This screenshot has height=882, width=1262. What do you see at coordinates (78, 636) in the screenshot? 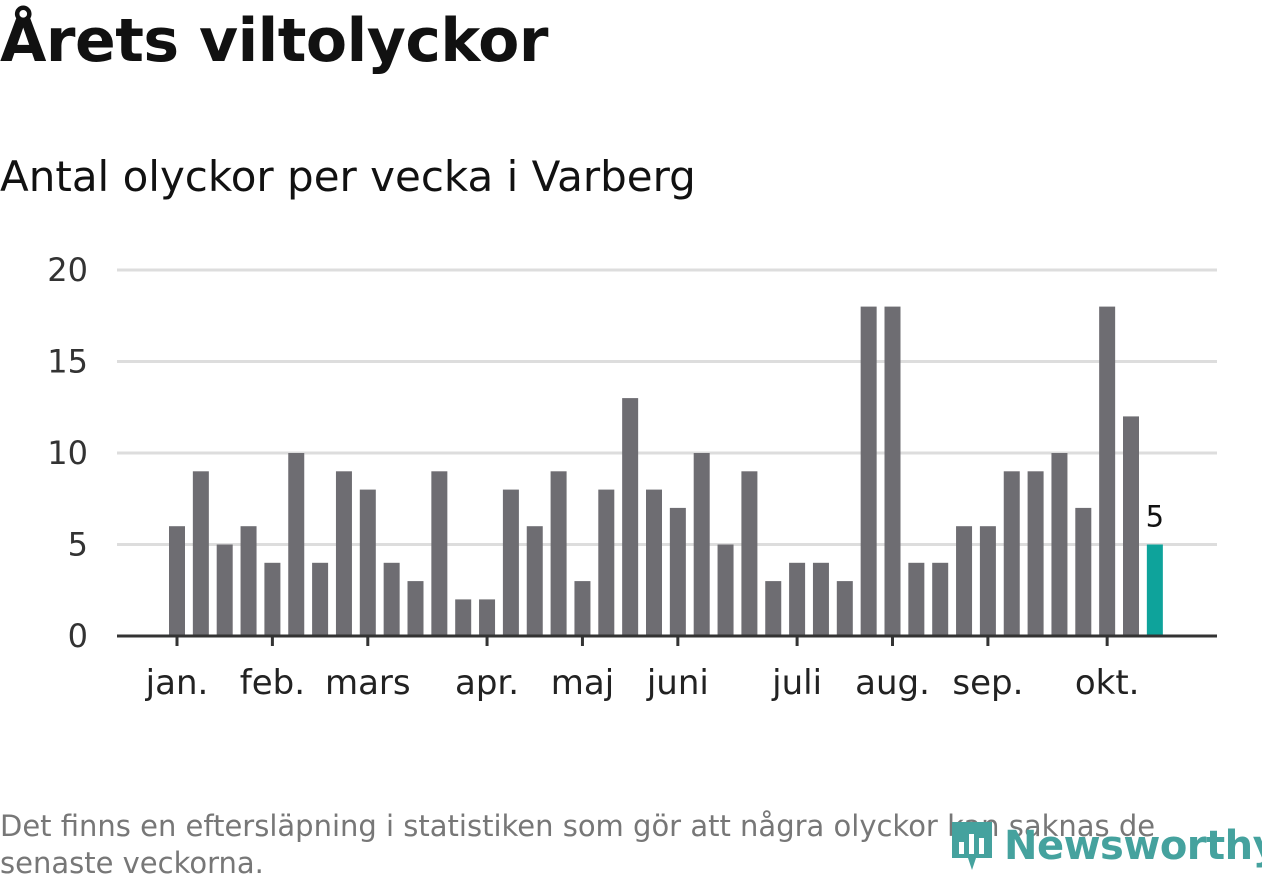
I see `y-tick-label: 0` at bounding box center [78, 636].